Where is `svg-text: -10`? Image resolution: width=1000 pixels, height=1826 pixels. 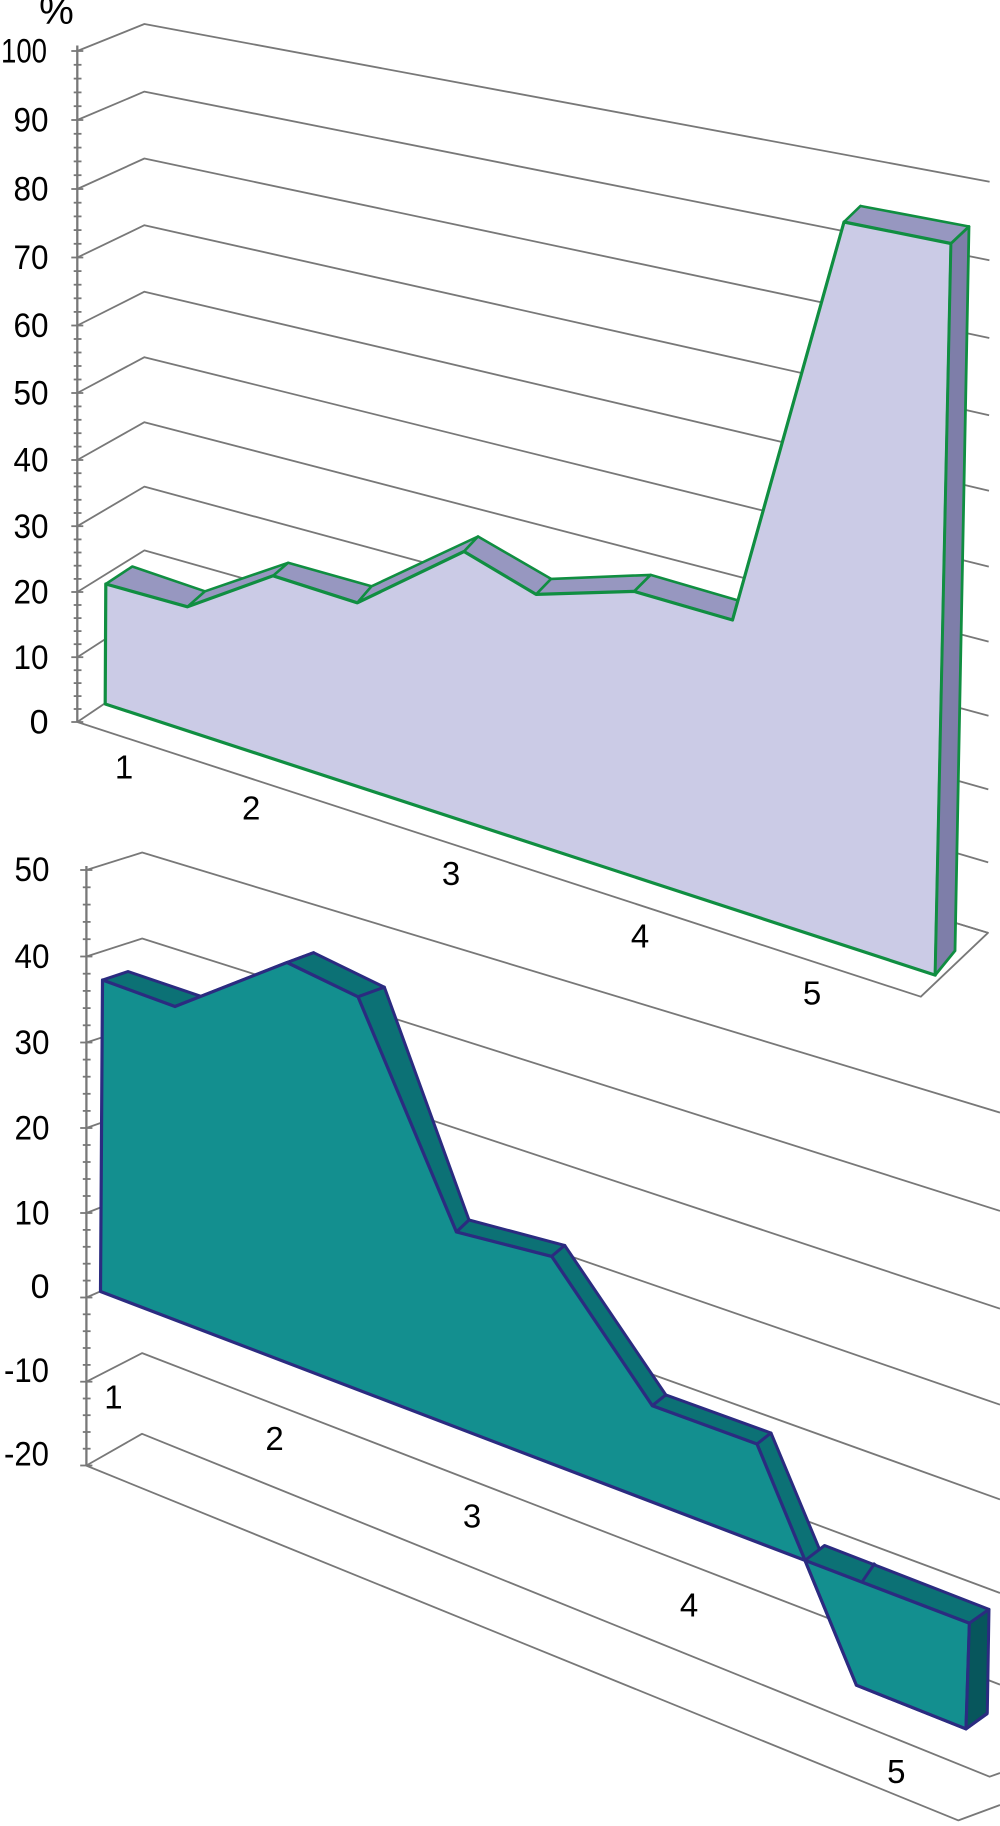 svg-text: -10 is located at coordinates (26, 1371).